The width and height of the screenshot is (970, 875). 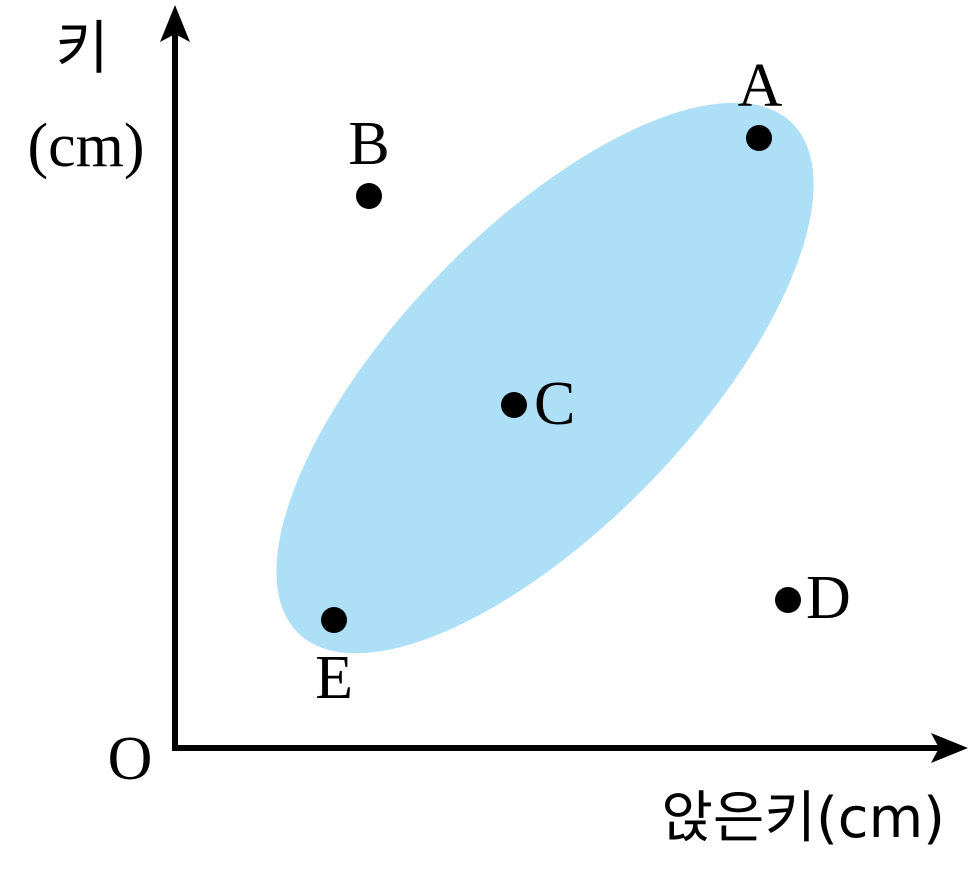 I want to click on y-axis-label: 키, so click(x=81, y=48).